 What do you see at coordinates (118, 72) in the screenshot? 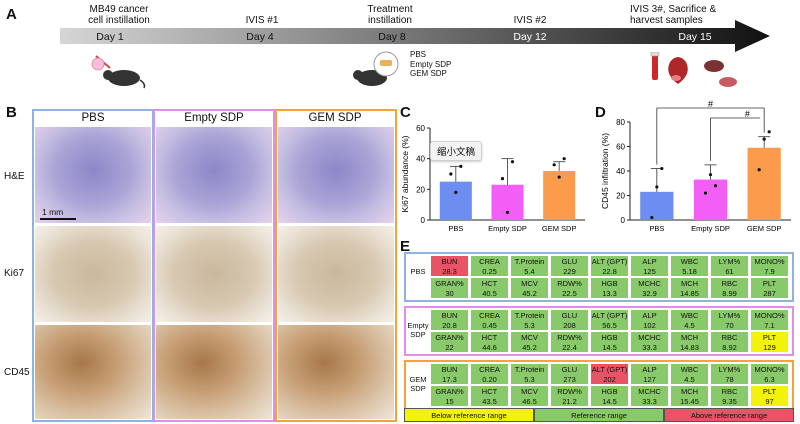
I see `mouse-syringe-icon` at bounding box center [118, 72].